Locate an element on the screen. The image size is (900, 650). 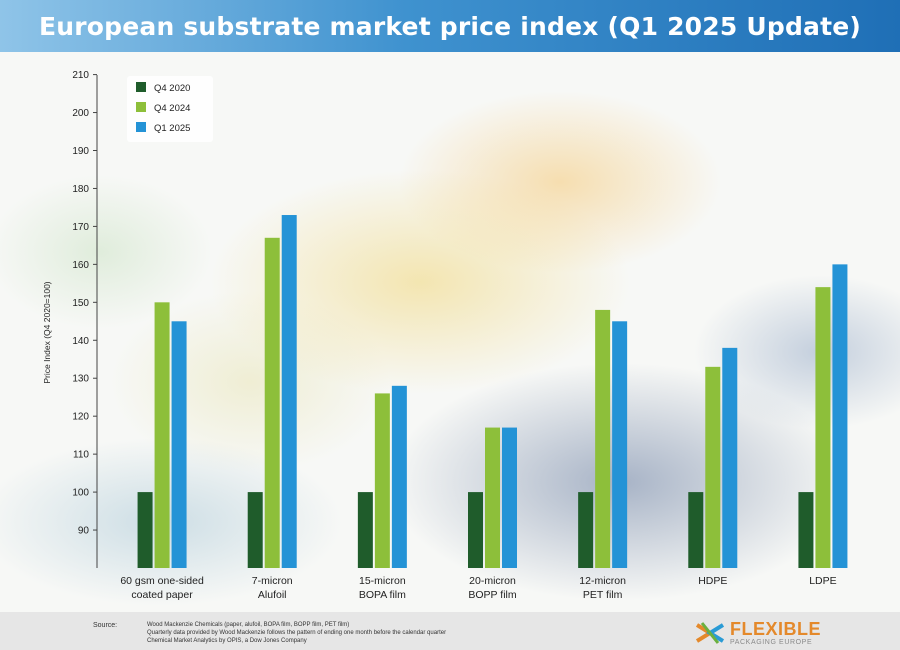
y-tick-label: 110 is located at coordinates (81, 455).